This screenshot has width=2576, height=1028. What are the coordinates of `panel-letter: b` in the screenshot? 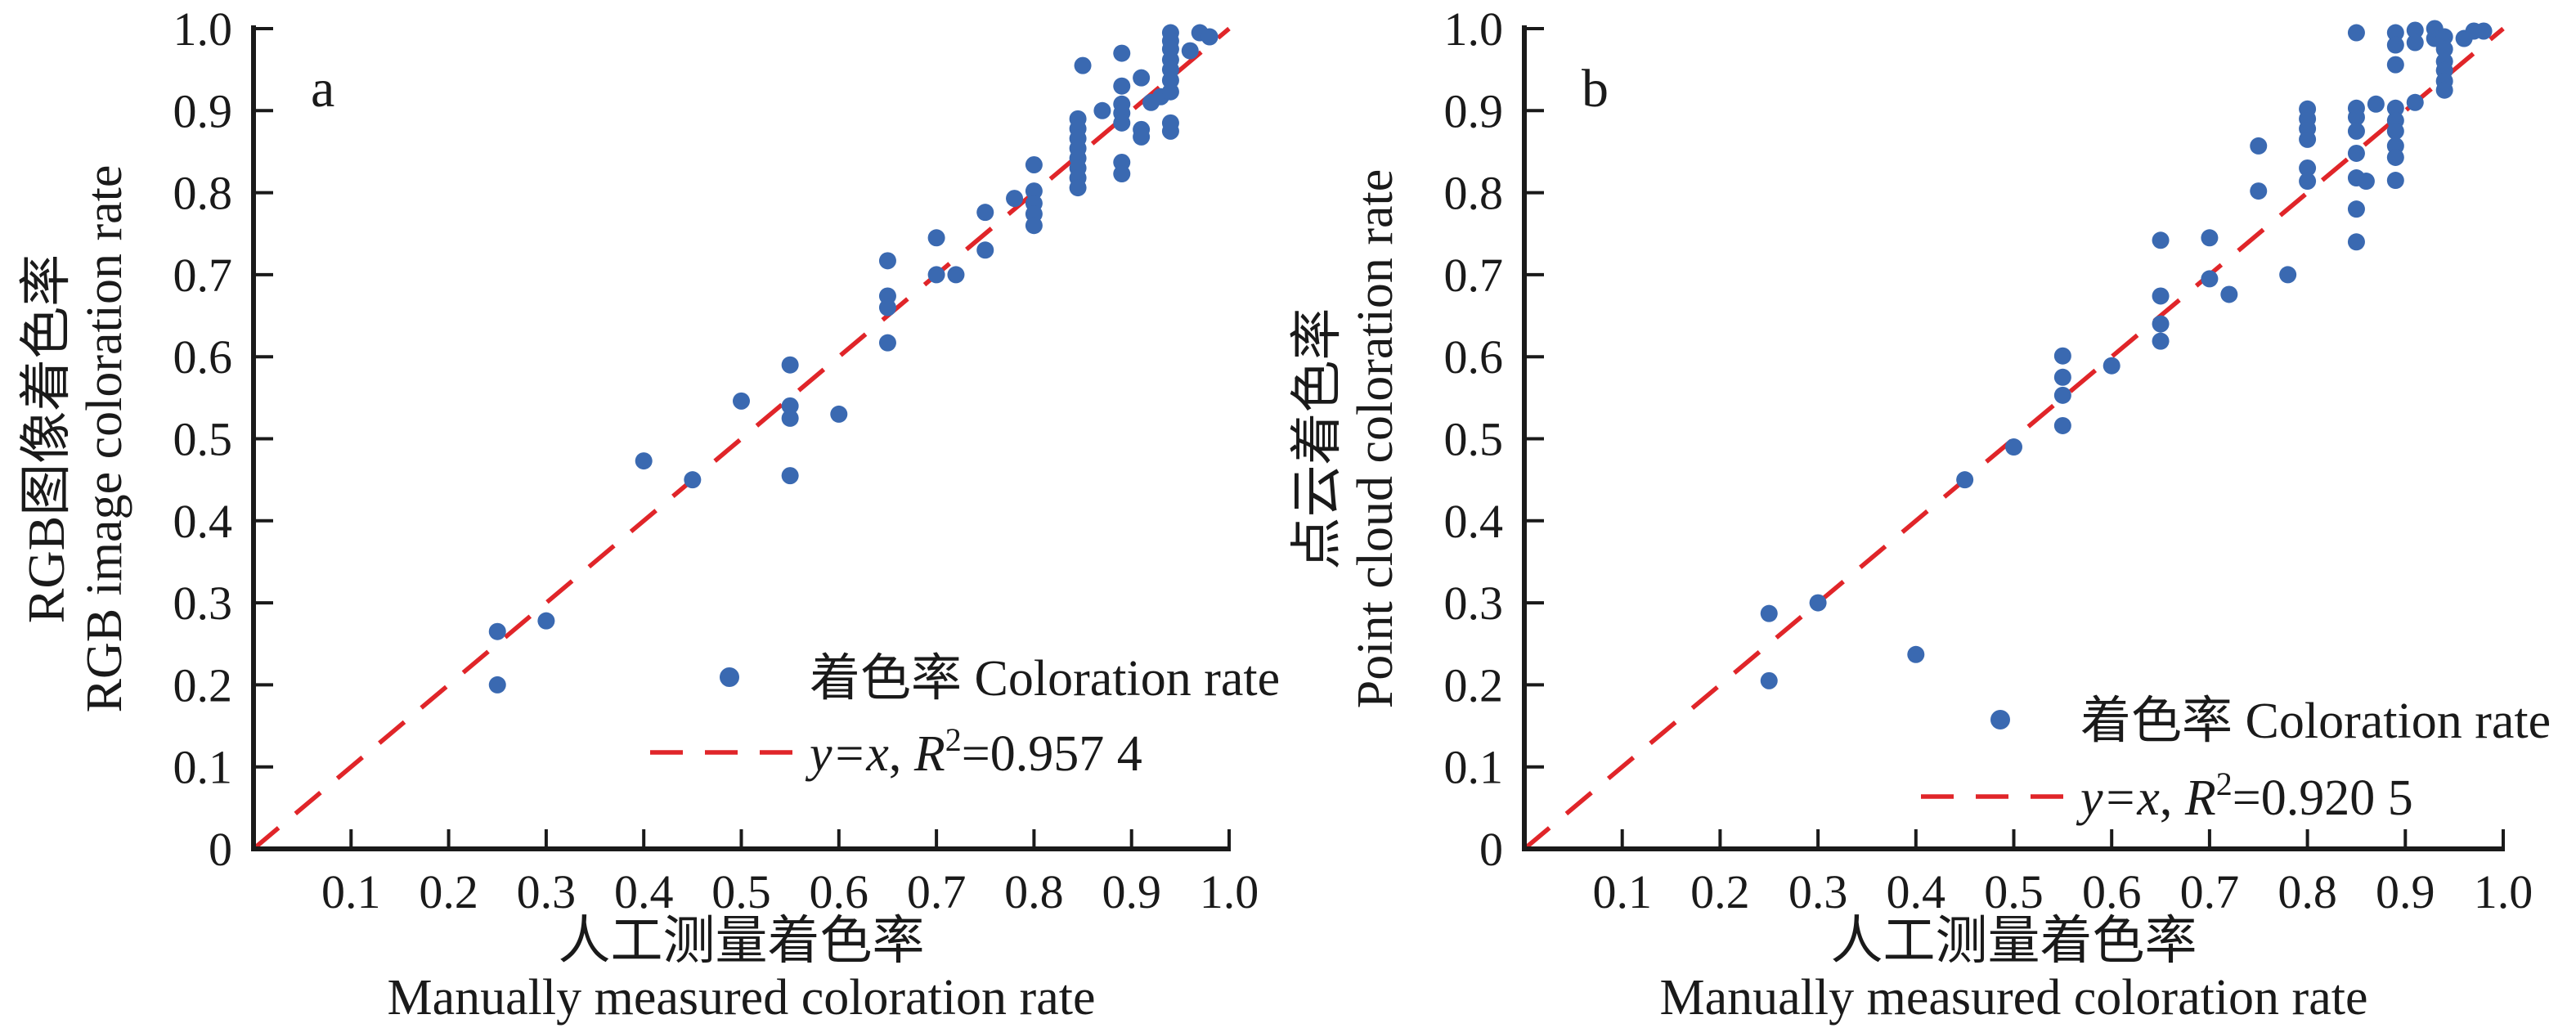 It's located at (1596, 89).